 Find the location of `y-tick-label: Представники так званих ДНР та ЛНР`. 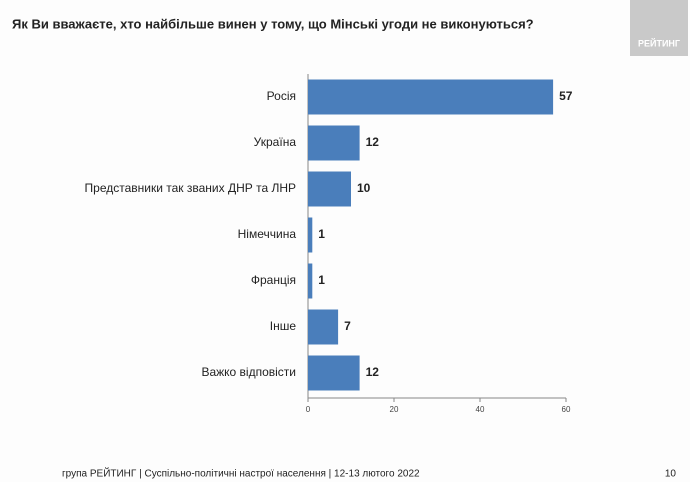

y-tick-label: Представники так званих ДНР та ЛНР is located at coordinates (190, 188).